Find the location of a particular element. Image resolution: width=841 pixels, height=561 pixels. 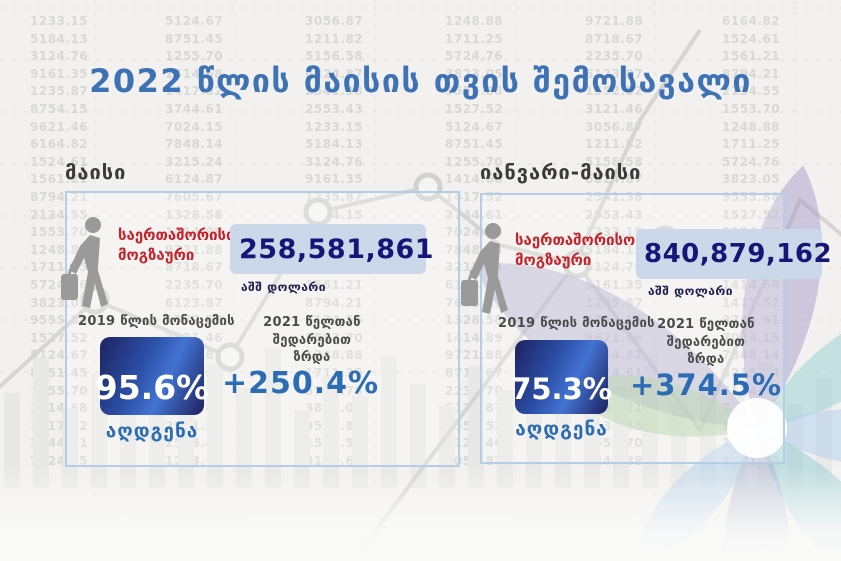

recovery-percent-box: 75.3% is located at coordinates (561, 377).